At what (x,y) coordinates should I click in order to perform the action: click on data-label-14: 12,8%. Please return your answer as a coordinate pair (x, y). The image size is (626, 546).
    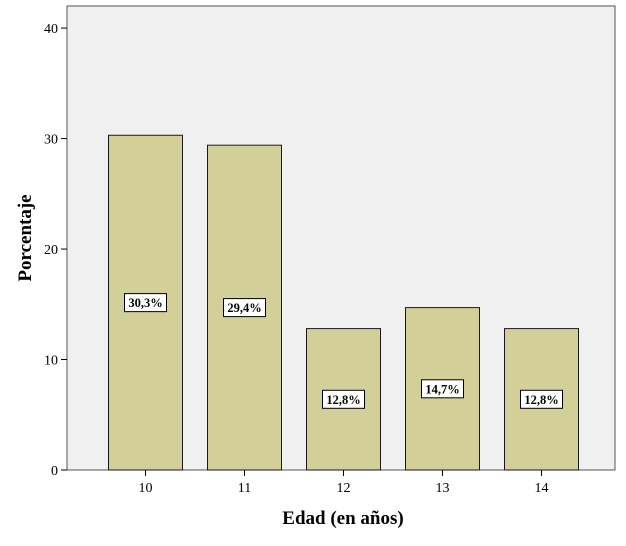
    Looking at the image, I should click on (541, 400).